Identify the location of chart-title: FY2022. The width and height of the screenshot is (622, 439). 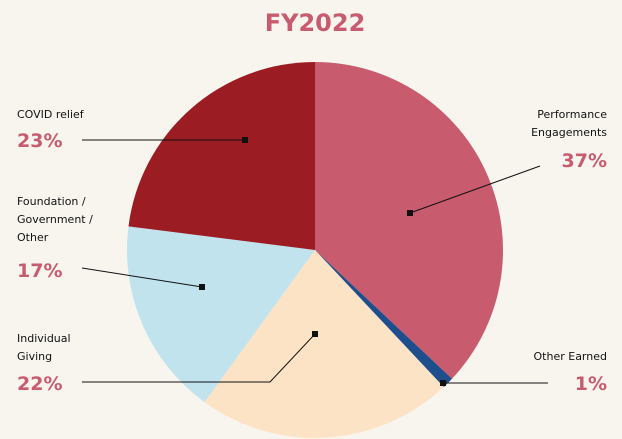
(315, 23).